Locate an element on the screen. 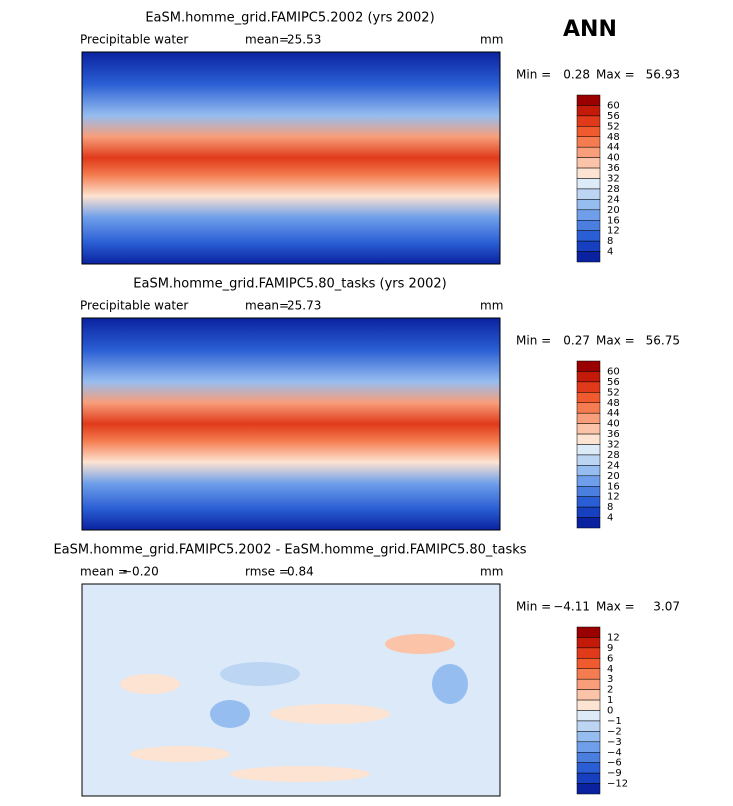  colorbar-label: 16 is located at coordinates (613, 486).